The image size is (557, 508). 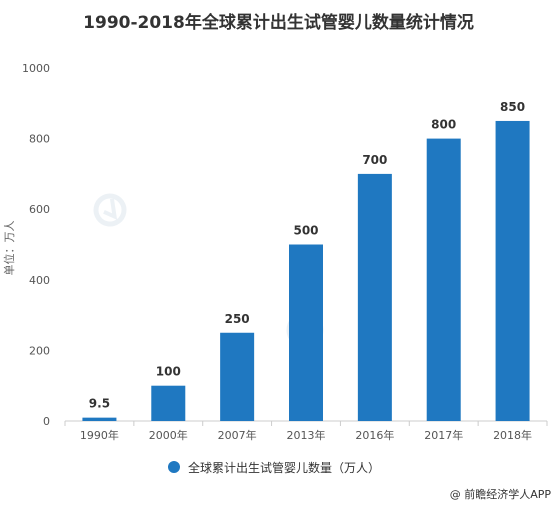 What do you see at coordinates (39, 209) in the screenshot?
I see `y-tick-label: 600` at bounding box center [39, 209].